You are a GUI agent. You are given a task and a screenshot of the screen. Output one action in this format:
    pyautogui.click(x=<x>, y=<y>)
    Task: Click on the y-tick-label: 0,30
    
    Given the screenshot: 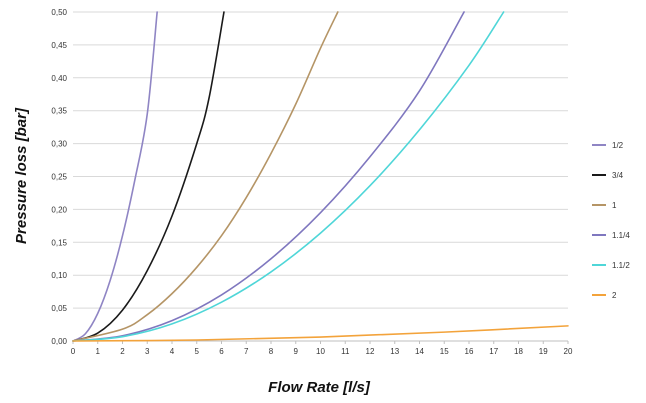 What is the action you would take?
    pyautogui.click(x=59, y=144)
    